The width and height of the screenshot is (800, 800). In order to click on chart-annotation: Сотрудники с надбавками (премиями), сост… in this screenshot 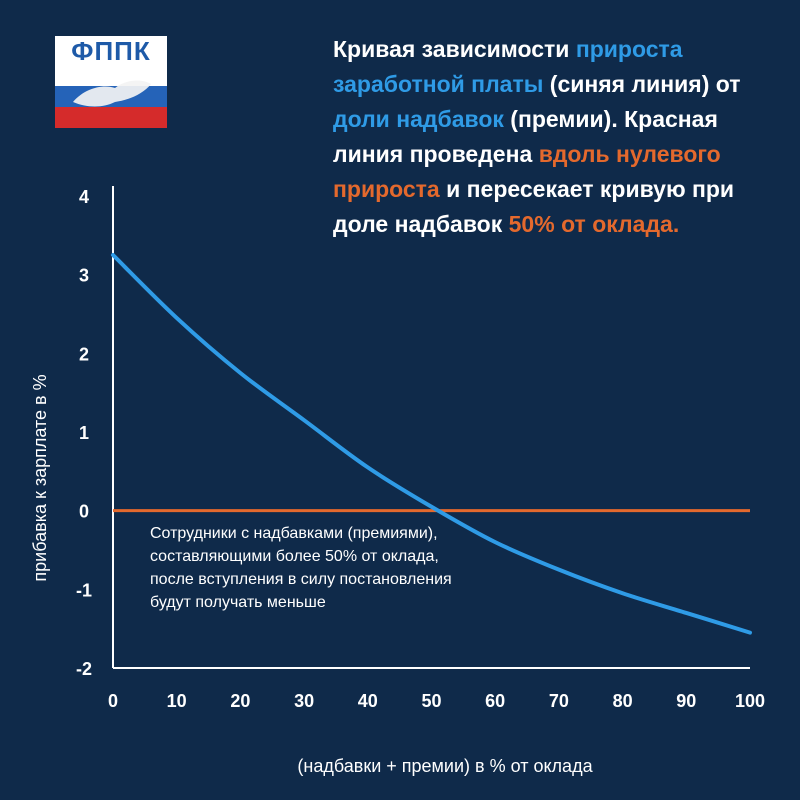, I will do `click(301, 568)`.